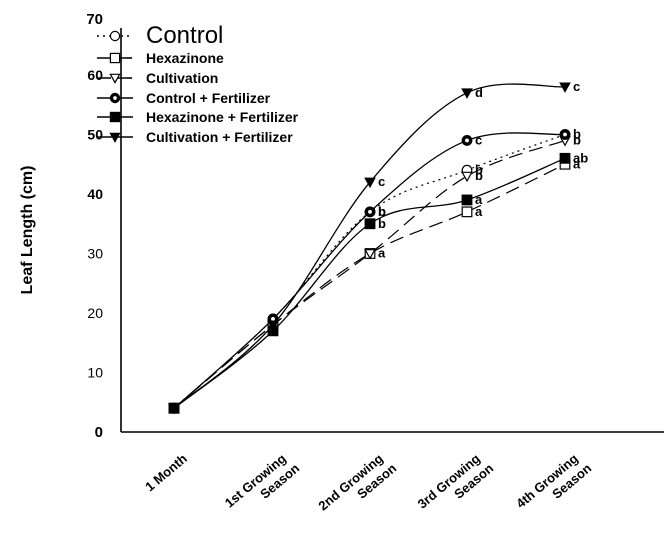  I want to click on significance-label-hexazinone-fertilizer-5: ab, so click(580, 157).